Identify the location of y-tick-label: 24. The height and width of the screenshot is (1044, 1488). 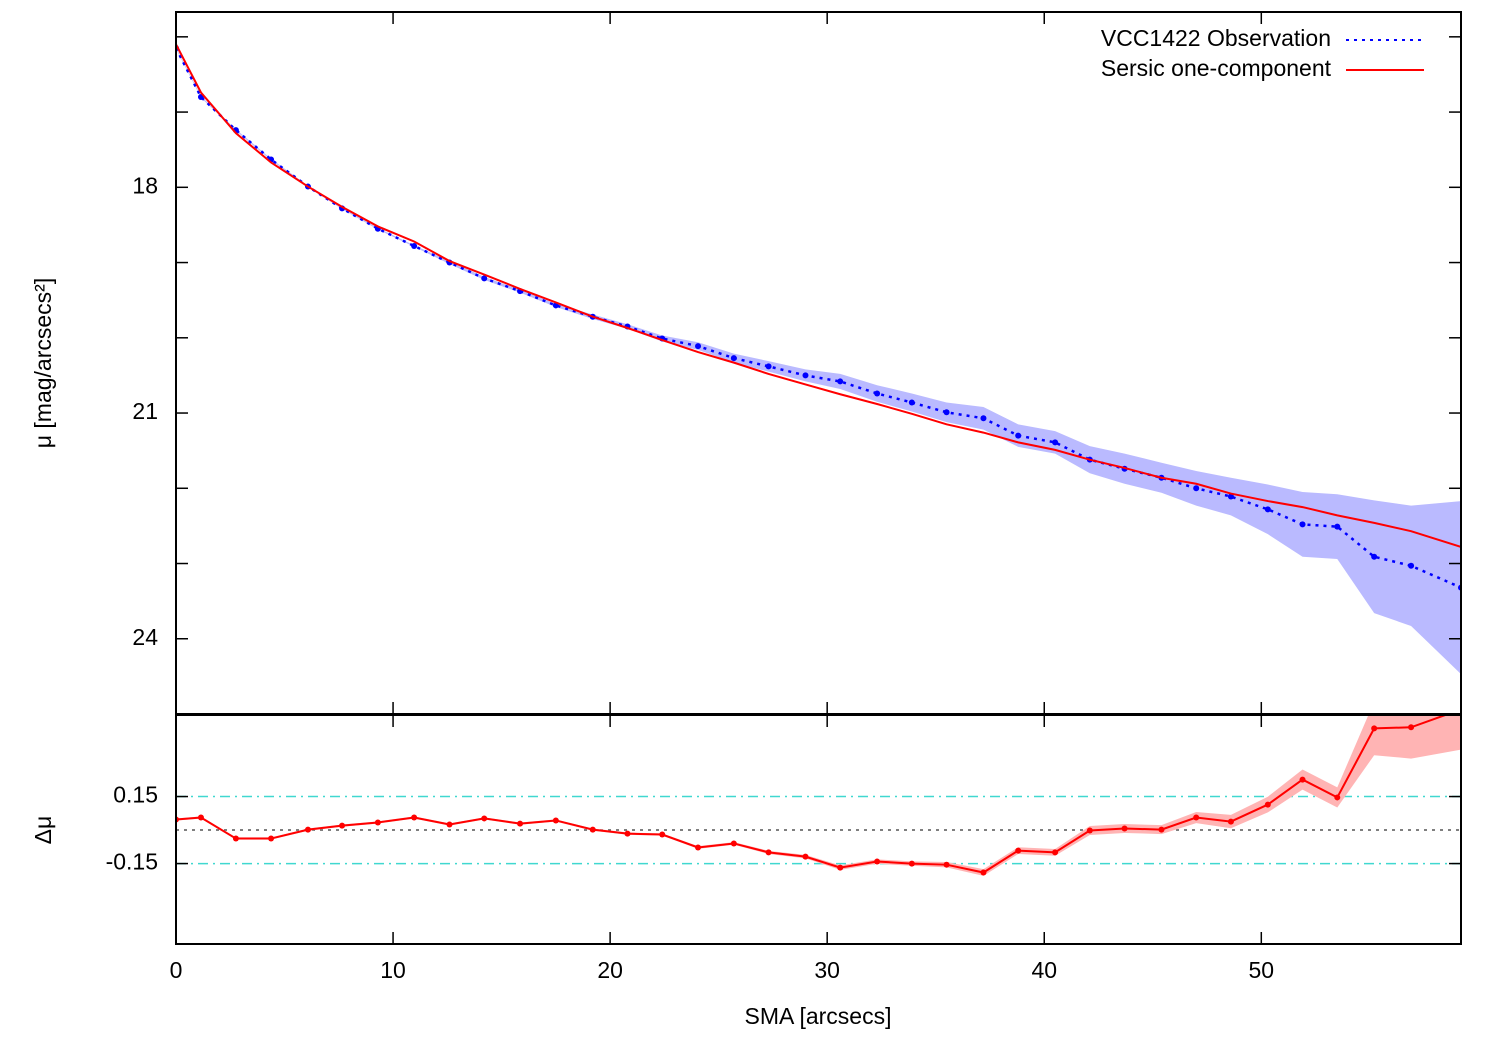
(145, 637).